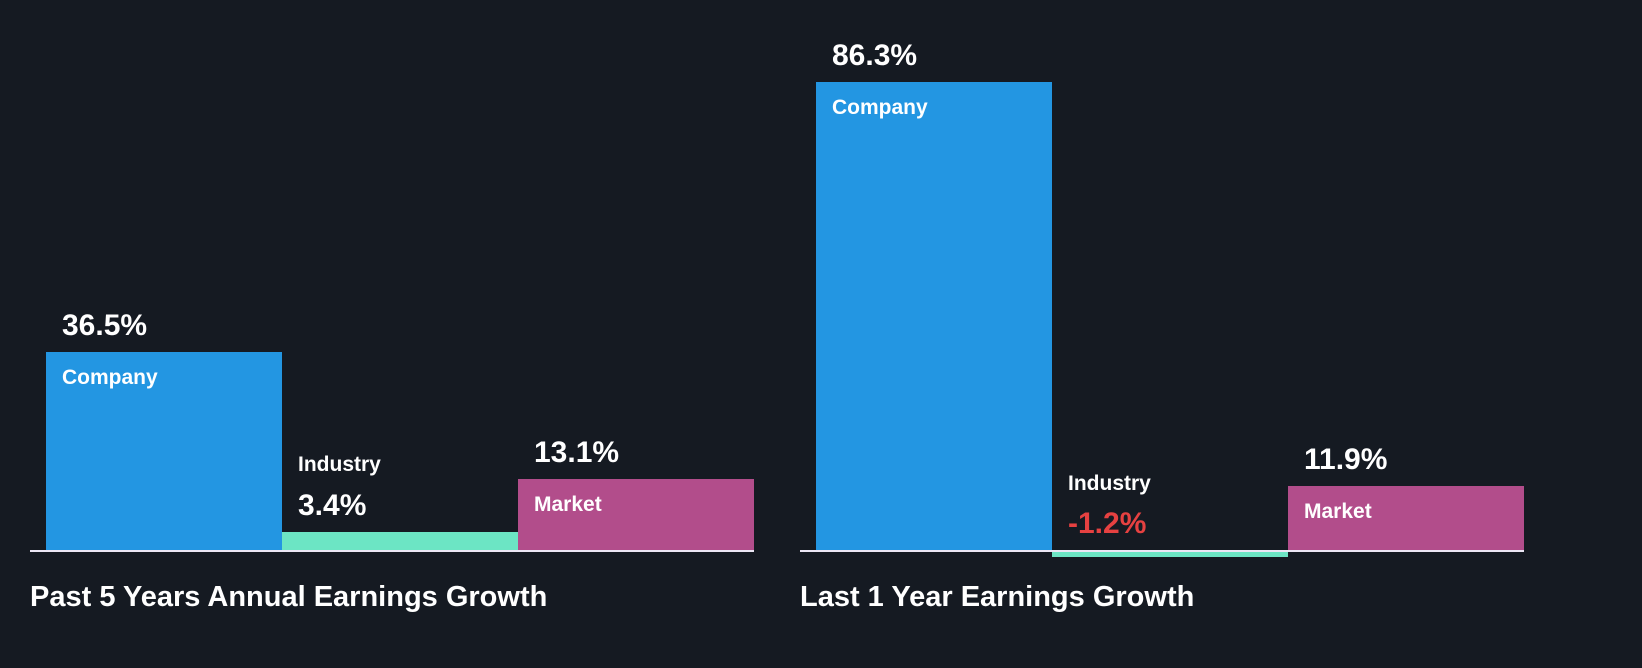 This screenshot has width=1642, height=668. What do you see at coordinates (289, 597) in the screenshot?
I see `chart-title: Past 5 Years Annual Earnings Growth` at bounding box center [289, 597].